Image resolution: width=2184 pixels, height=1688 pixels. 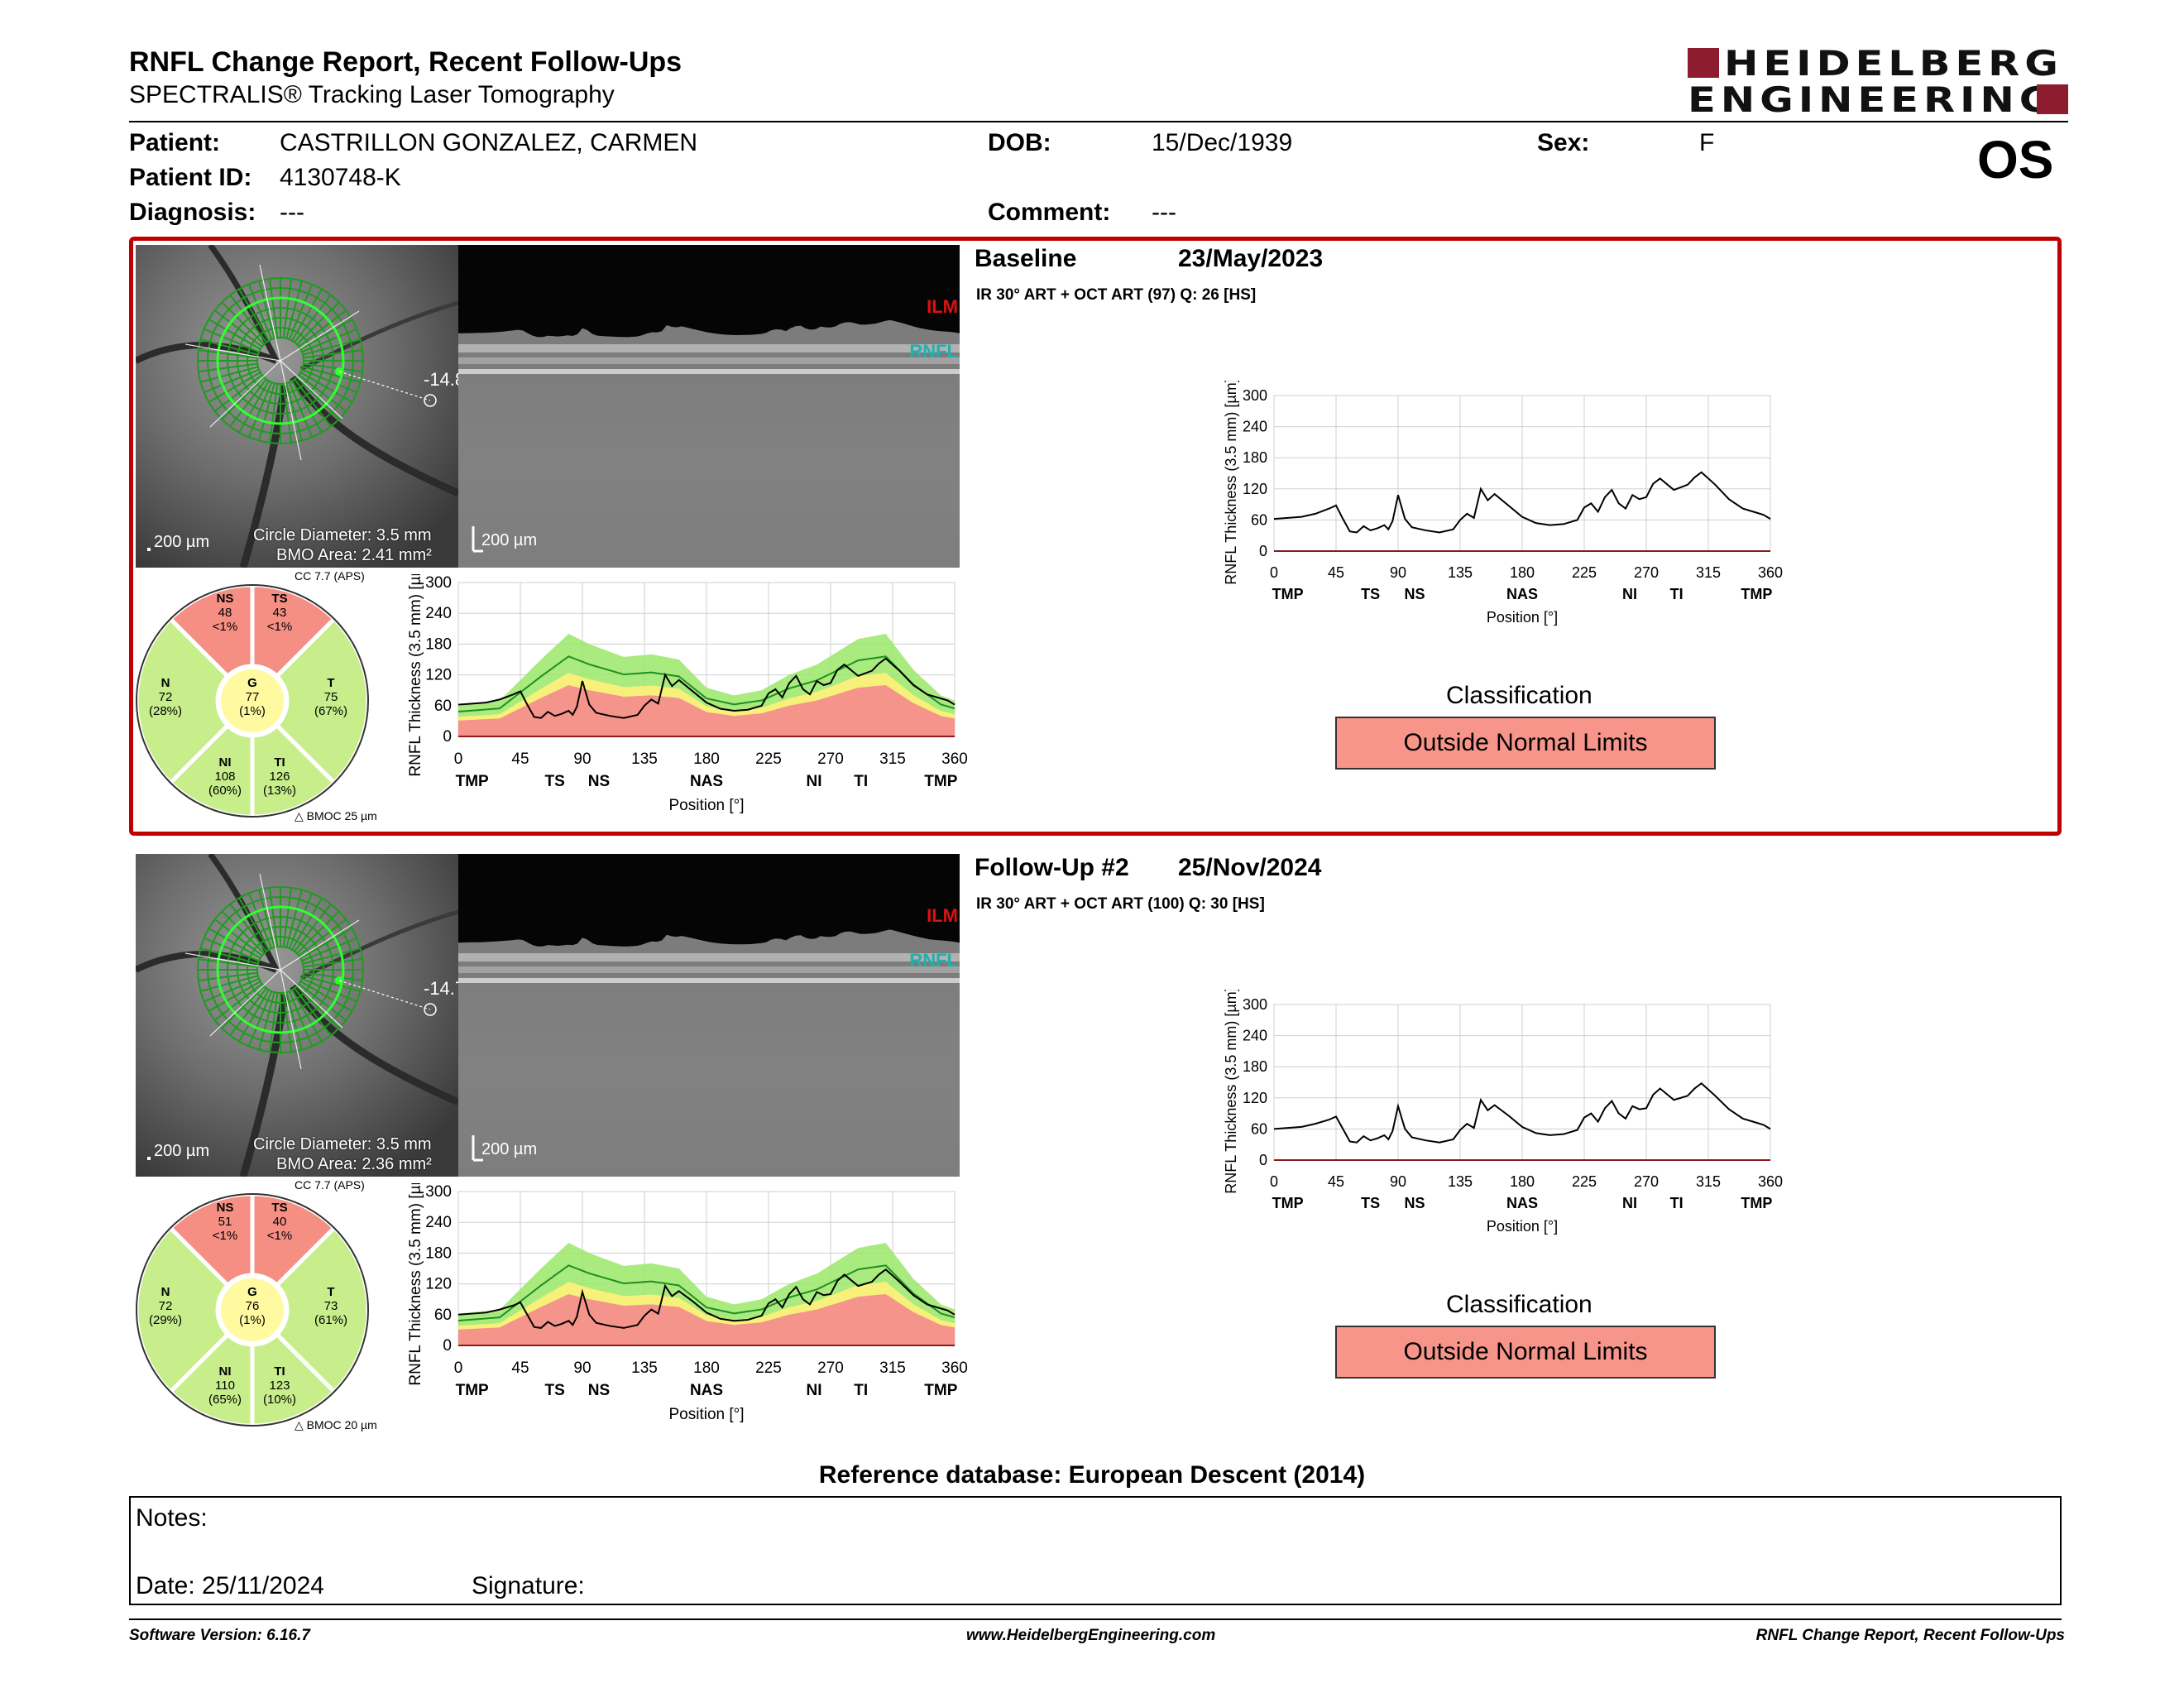 What do you see at coordinates (253, 697) in the screenshot?
I see `sector-value-g: 77` at bounding box center [253, 697].